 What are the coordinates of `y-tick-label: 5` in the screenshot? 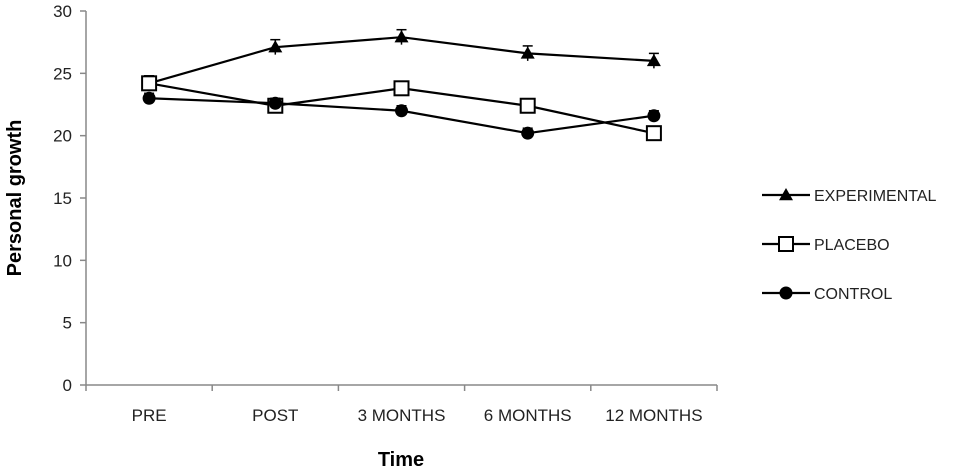 It's located at (67, 323).